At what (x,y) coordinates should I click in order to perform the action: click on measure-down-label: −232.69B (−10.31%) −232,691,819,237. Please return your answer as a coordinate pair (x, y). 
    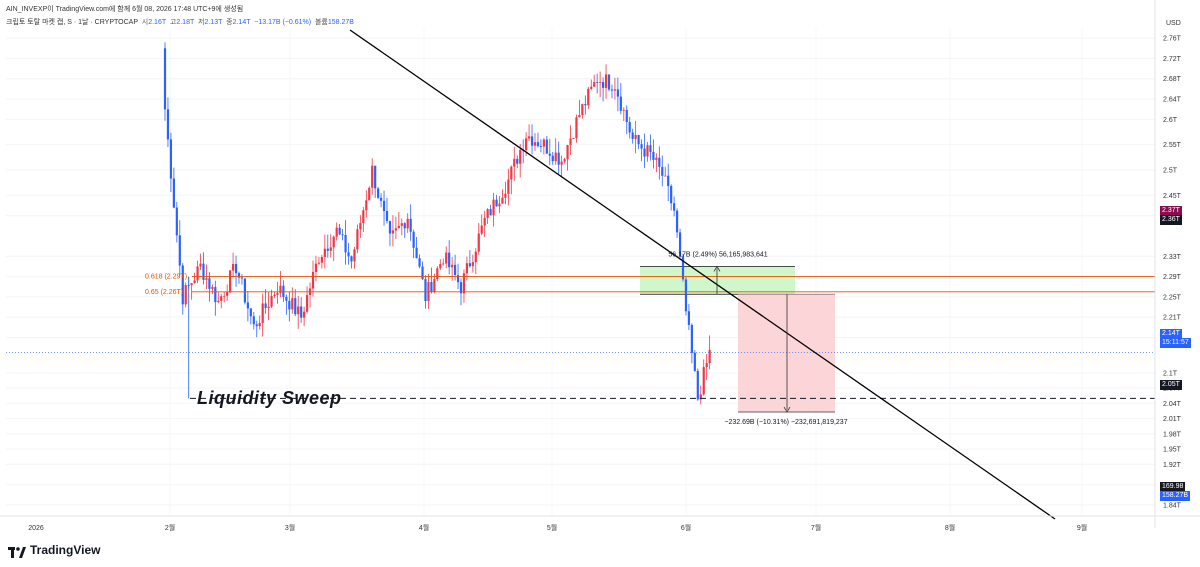
    Looking at the image, I should click on (785, 422).